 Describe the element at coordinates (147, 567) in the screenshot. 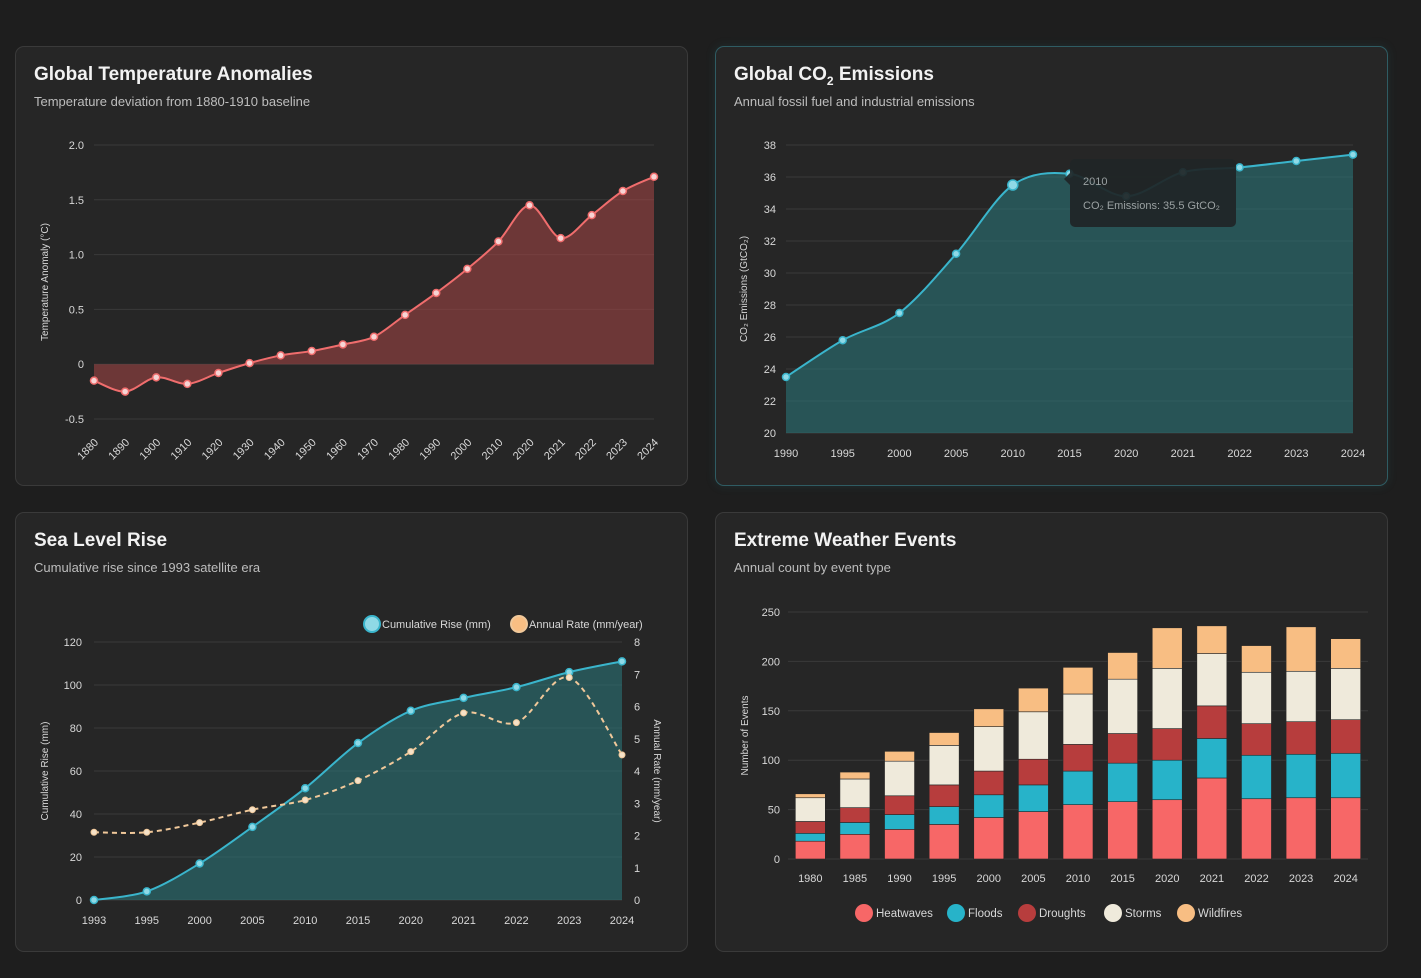

I see `card-subtitle: Cumulative rise since 1993 satellite era` at that location.